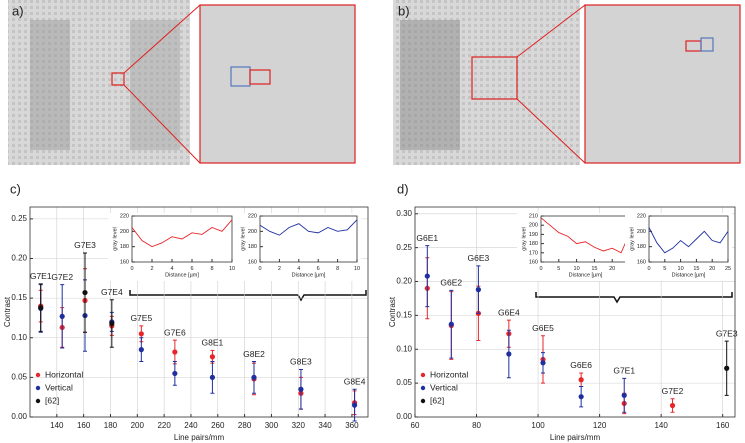  Describe the element at coordinates (254, 354) in the screenshot. I see `point-label: G8E2` at that location.